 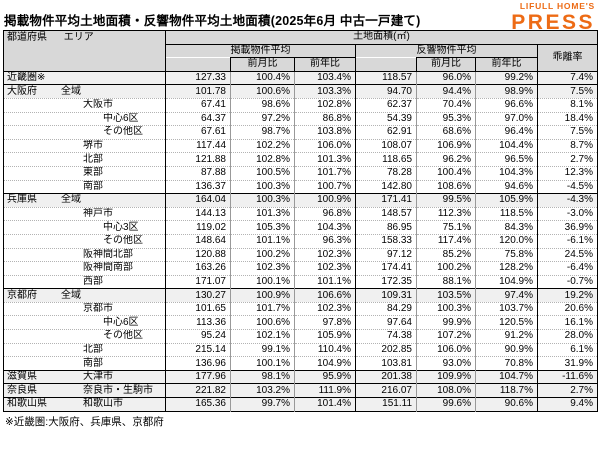 I want to click on listed-yoy-cell: 95.9%, so click(x=325, y=376).